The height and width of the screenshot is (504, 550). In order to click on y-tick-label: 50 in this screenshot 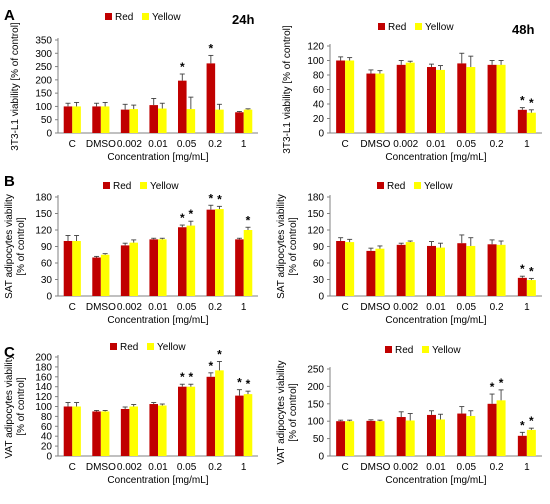, I will do `click(319, 439)`.